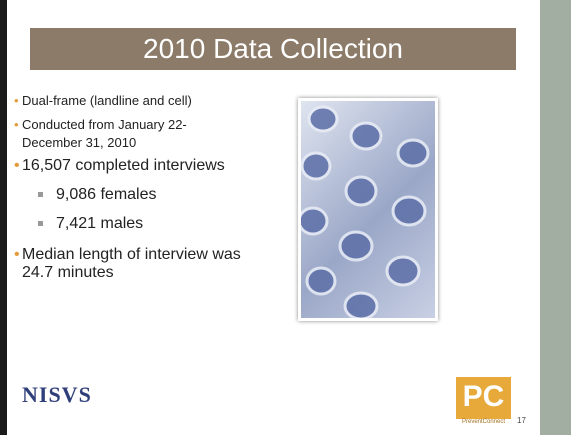 The height and width of the screenshot is (435, 571). I want to click on keypad, so click(365, 211).